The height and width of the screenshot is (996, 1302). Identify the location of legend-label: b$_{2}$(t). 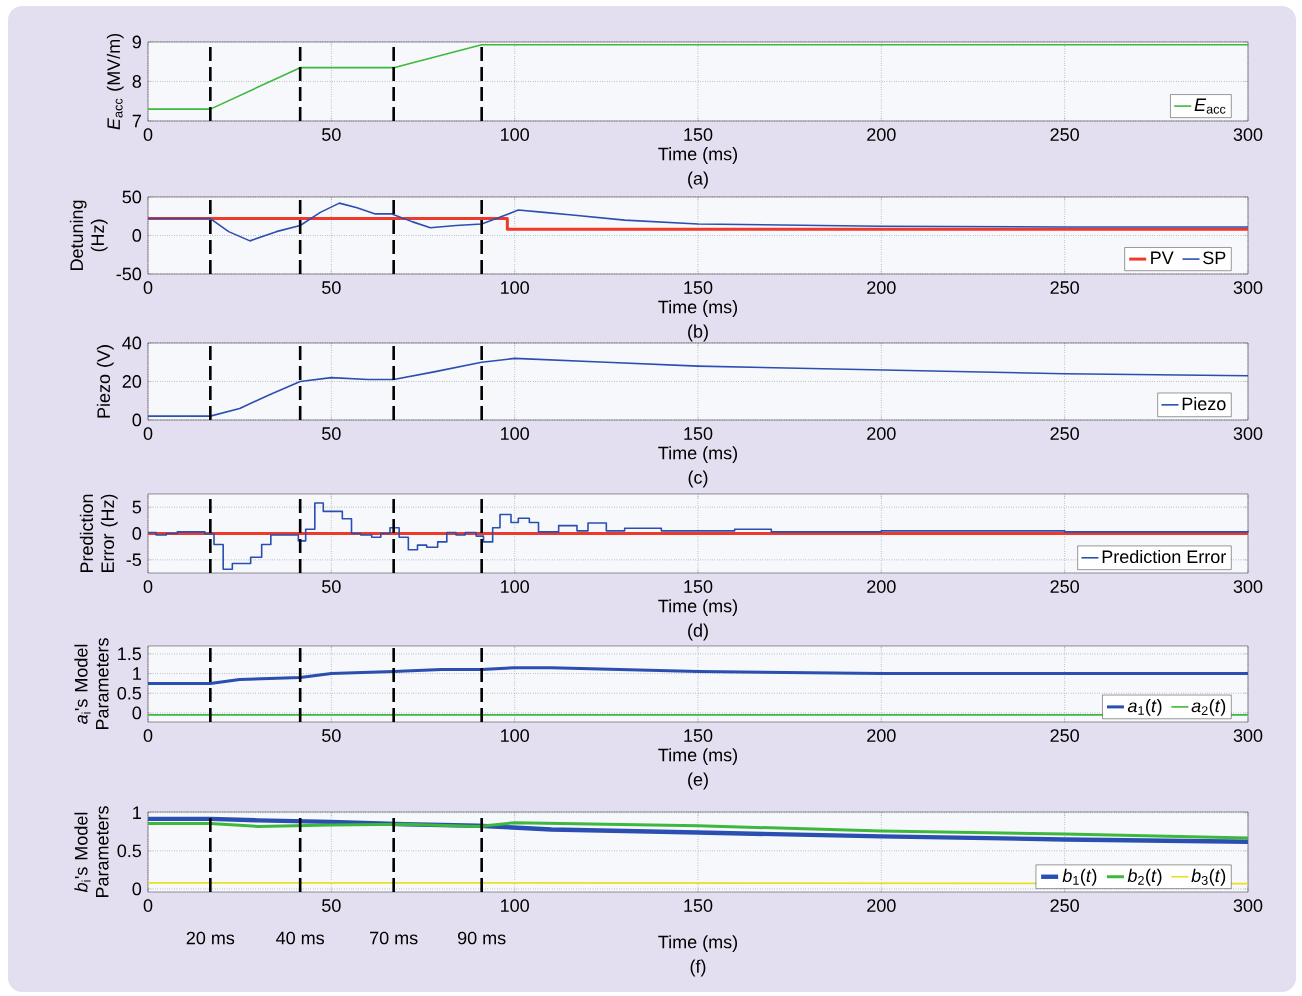
(1144, 877).